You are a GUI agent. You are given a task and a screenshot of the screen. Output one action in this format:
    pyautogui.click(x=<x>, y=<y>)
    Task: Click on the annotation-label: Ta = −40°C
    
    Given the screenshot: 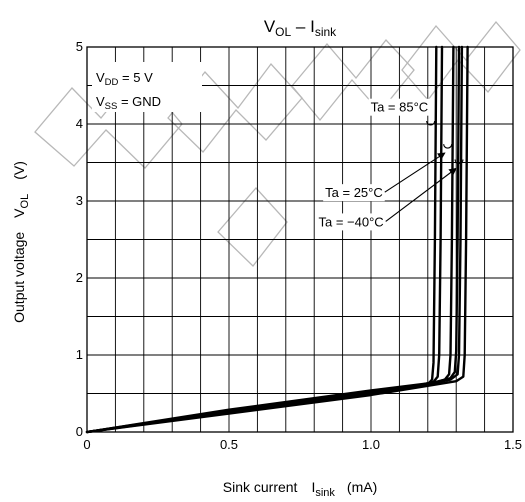 What is the action you would take?
    pyautogui.click(x=351, y=221)
    